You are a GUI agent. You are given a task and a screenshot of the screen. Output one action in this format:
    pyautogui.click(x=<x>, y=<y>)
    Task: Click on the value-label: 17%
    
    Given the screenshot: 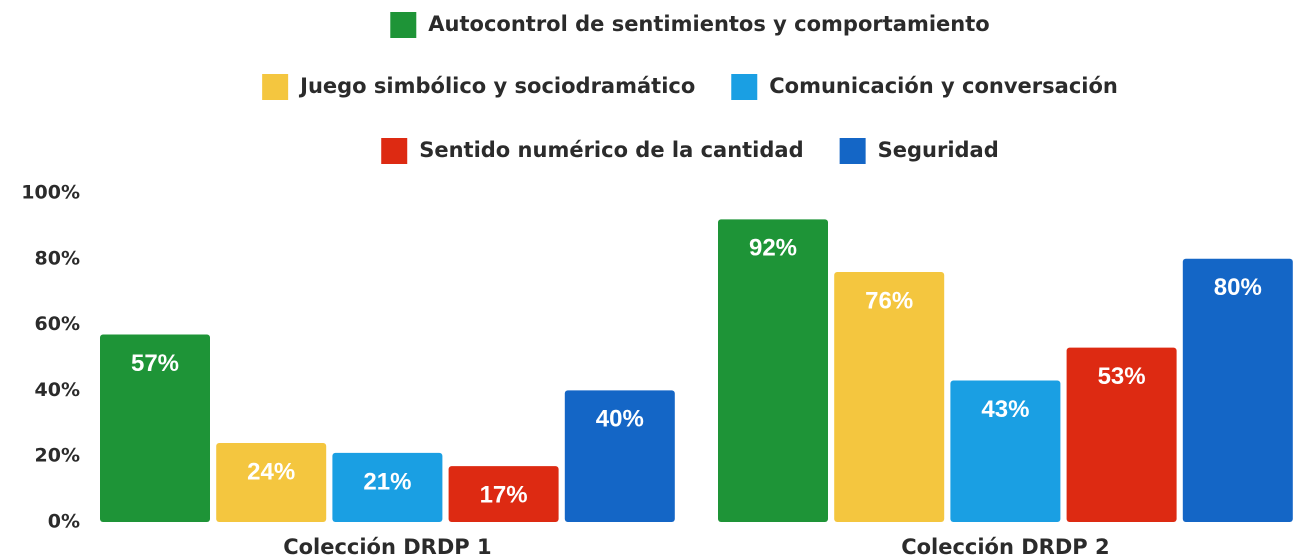 What is the action you would take?
    pyautogui.click(x=504, y=494)
    